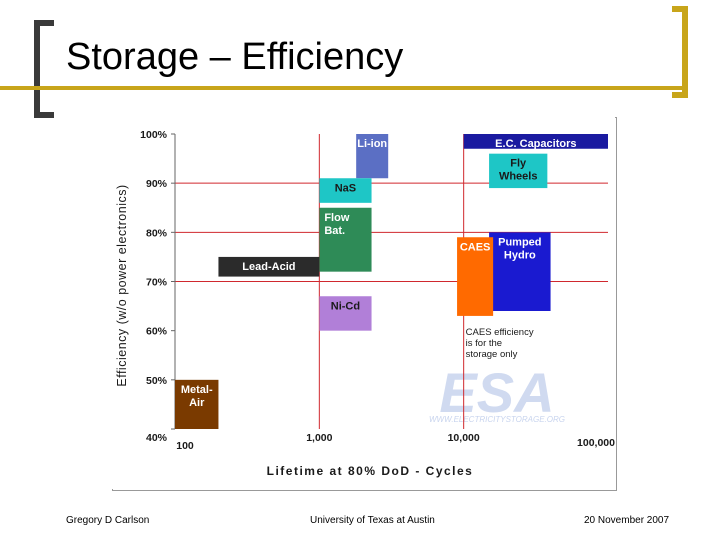  What do you see at coordinates (496, 392) in the screenshot?
I see `esa-watermark: ESA` at bounding box center [496, 392].